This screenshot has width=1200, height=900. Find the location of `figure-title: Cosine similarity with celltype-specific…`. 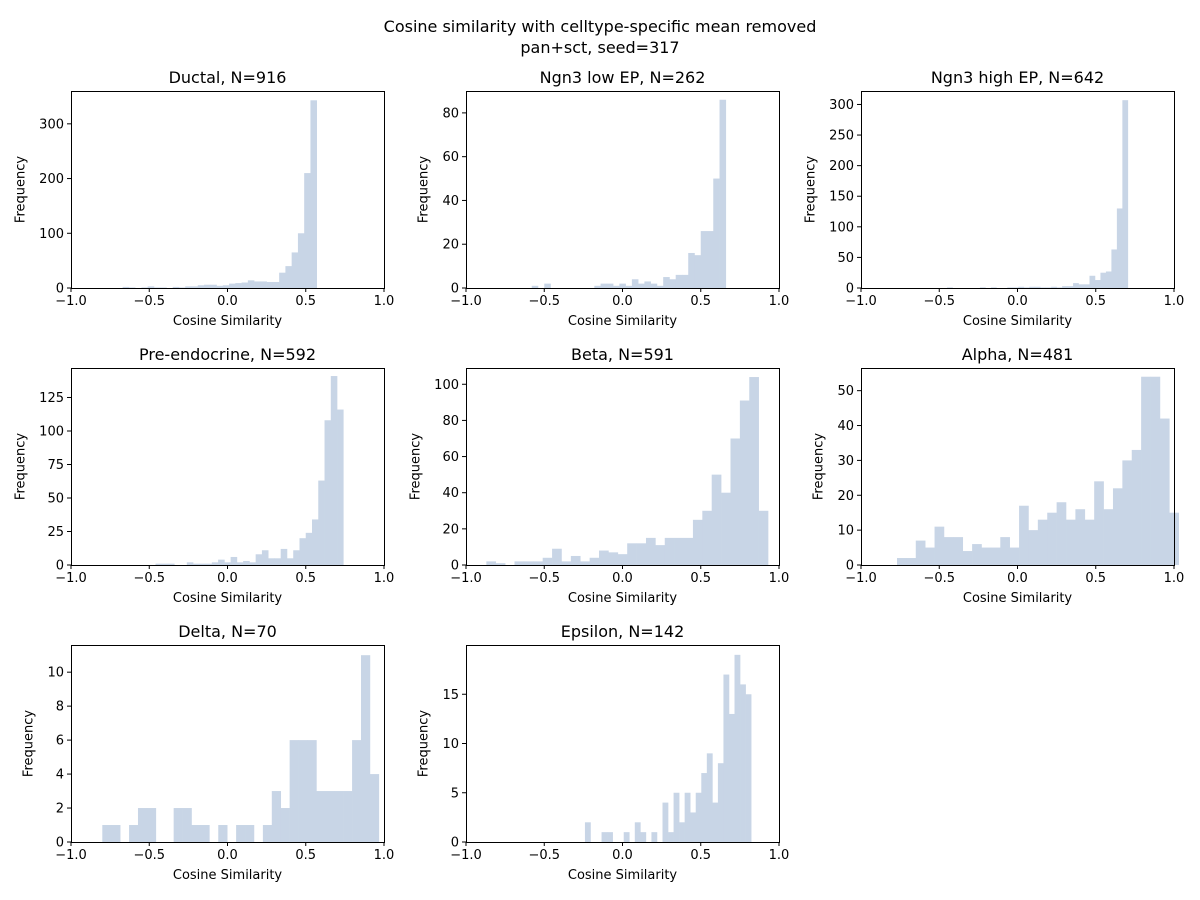

figure-title: Cosine similarity with celltype-specific… is located at coordinates (600, 26).